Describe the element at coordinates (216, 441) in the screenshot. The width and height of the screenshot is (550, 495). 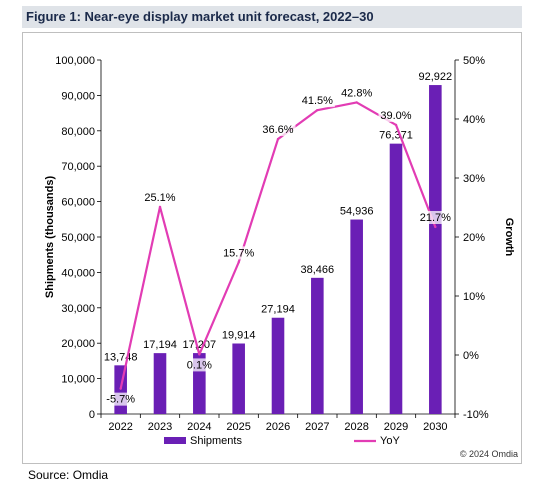
I see `legend-label-shipments: Shipments` at that location.